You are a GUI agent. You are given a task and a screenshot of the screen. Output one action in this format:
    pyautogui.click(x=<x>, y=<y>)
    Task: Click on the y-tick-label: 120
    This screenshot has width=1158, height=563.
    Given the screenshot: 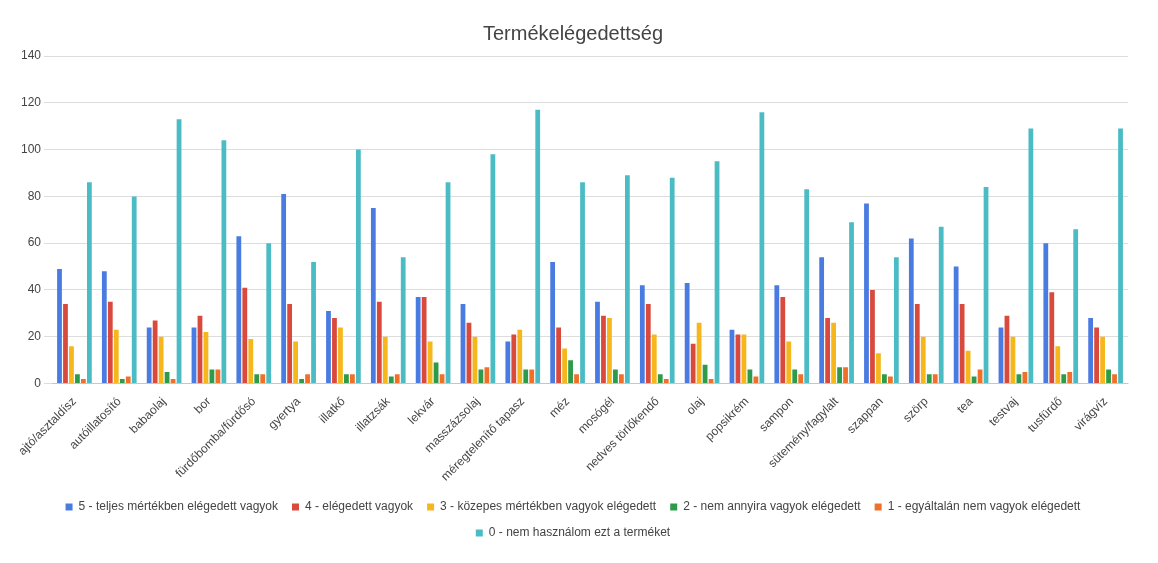 What is the action you would take?
    pyautogui.click(x=31, y=102)
    